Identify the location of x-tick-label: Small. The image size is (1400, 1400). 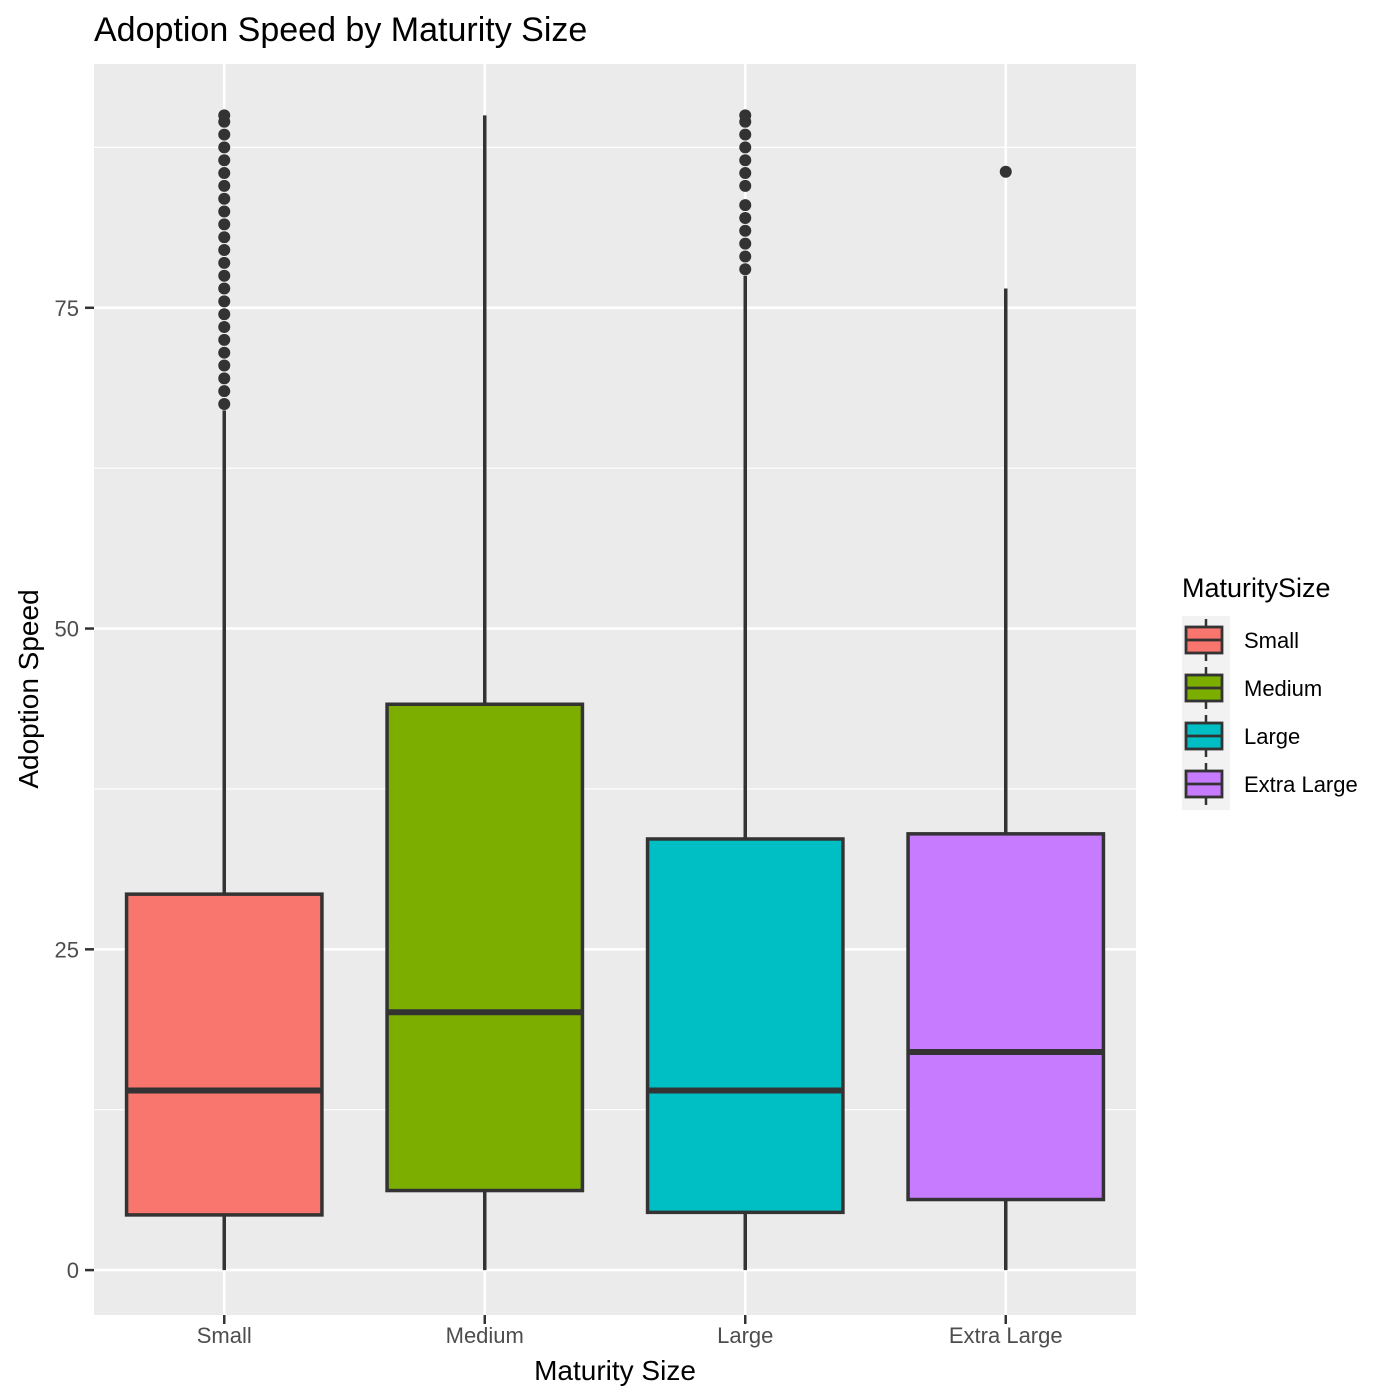
(224, 1335).